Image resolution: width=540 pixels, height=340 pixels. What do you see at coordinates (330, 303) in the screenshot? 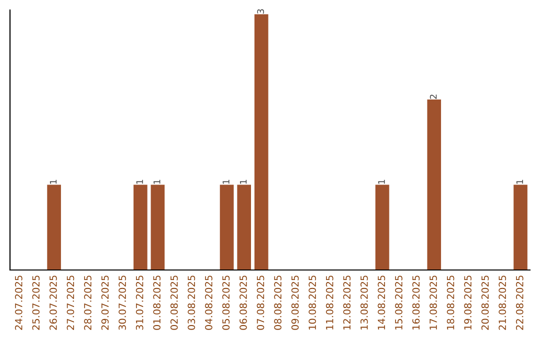
I see `x-tick-label: 11.08.2025` at bounding box center [330, 303].